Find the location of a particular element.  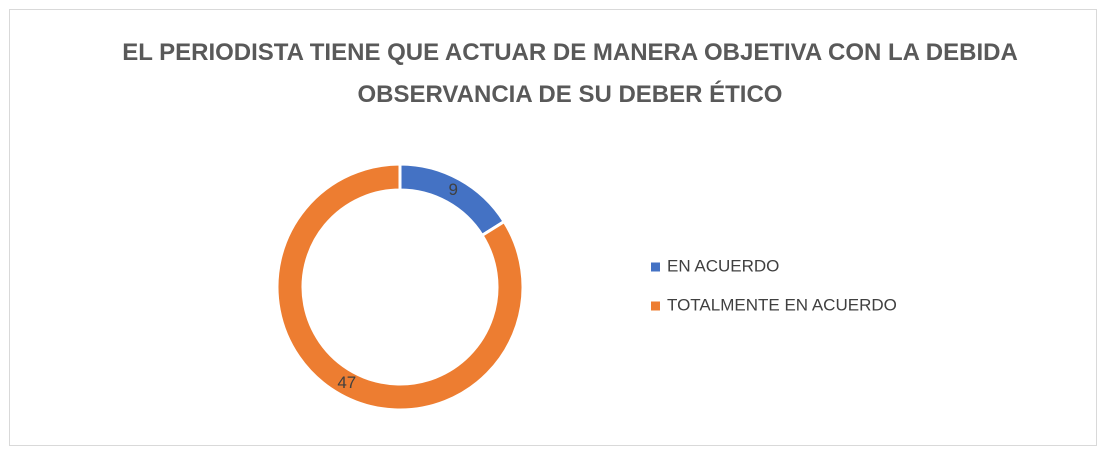

data-label: 47 is located at coordinates (346, 382).